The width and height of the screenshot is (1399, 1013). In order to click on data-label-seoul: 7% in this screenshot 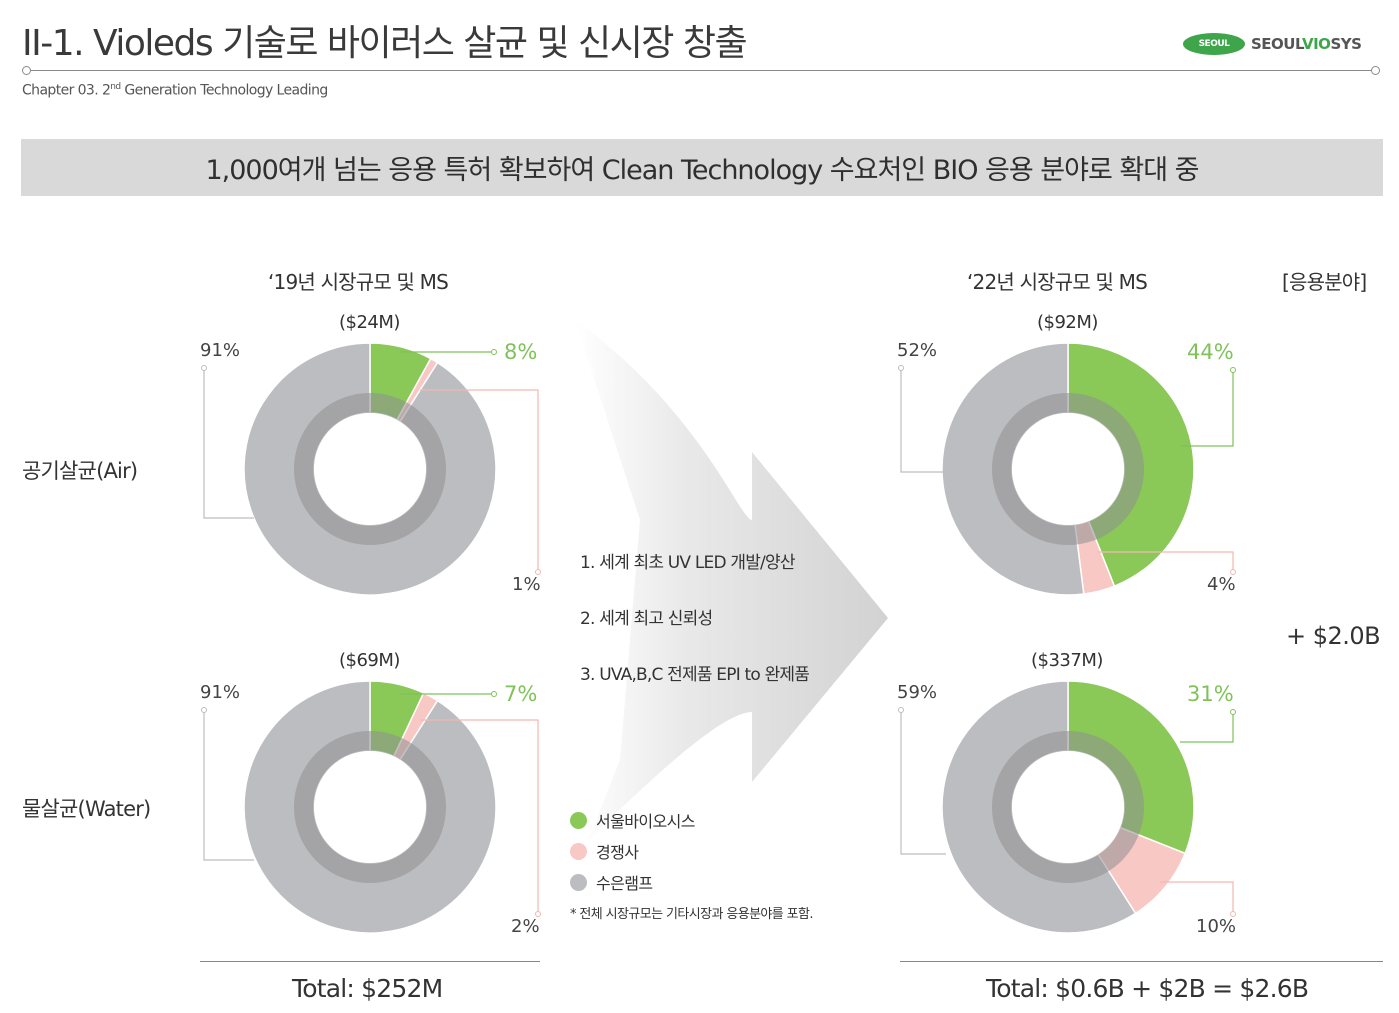, I will do `click(521, 694)`.